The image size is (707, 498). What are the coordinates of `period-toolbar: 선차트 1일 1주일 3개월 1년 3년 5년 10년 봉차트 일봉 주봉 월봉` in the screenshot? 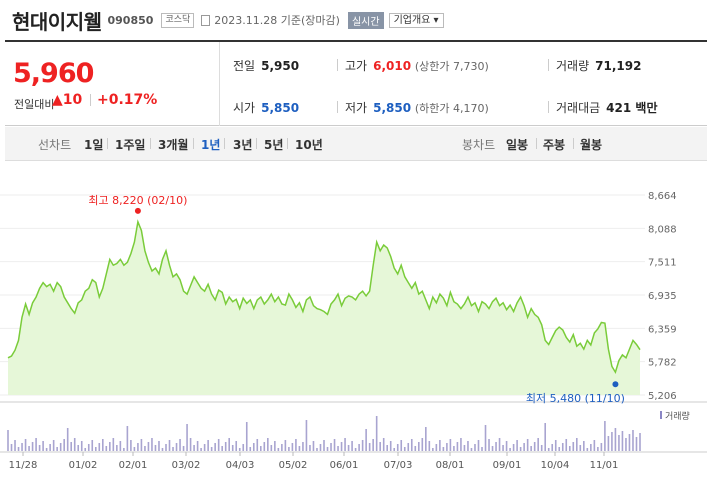 It's located at (356, 144).